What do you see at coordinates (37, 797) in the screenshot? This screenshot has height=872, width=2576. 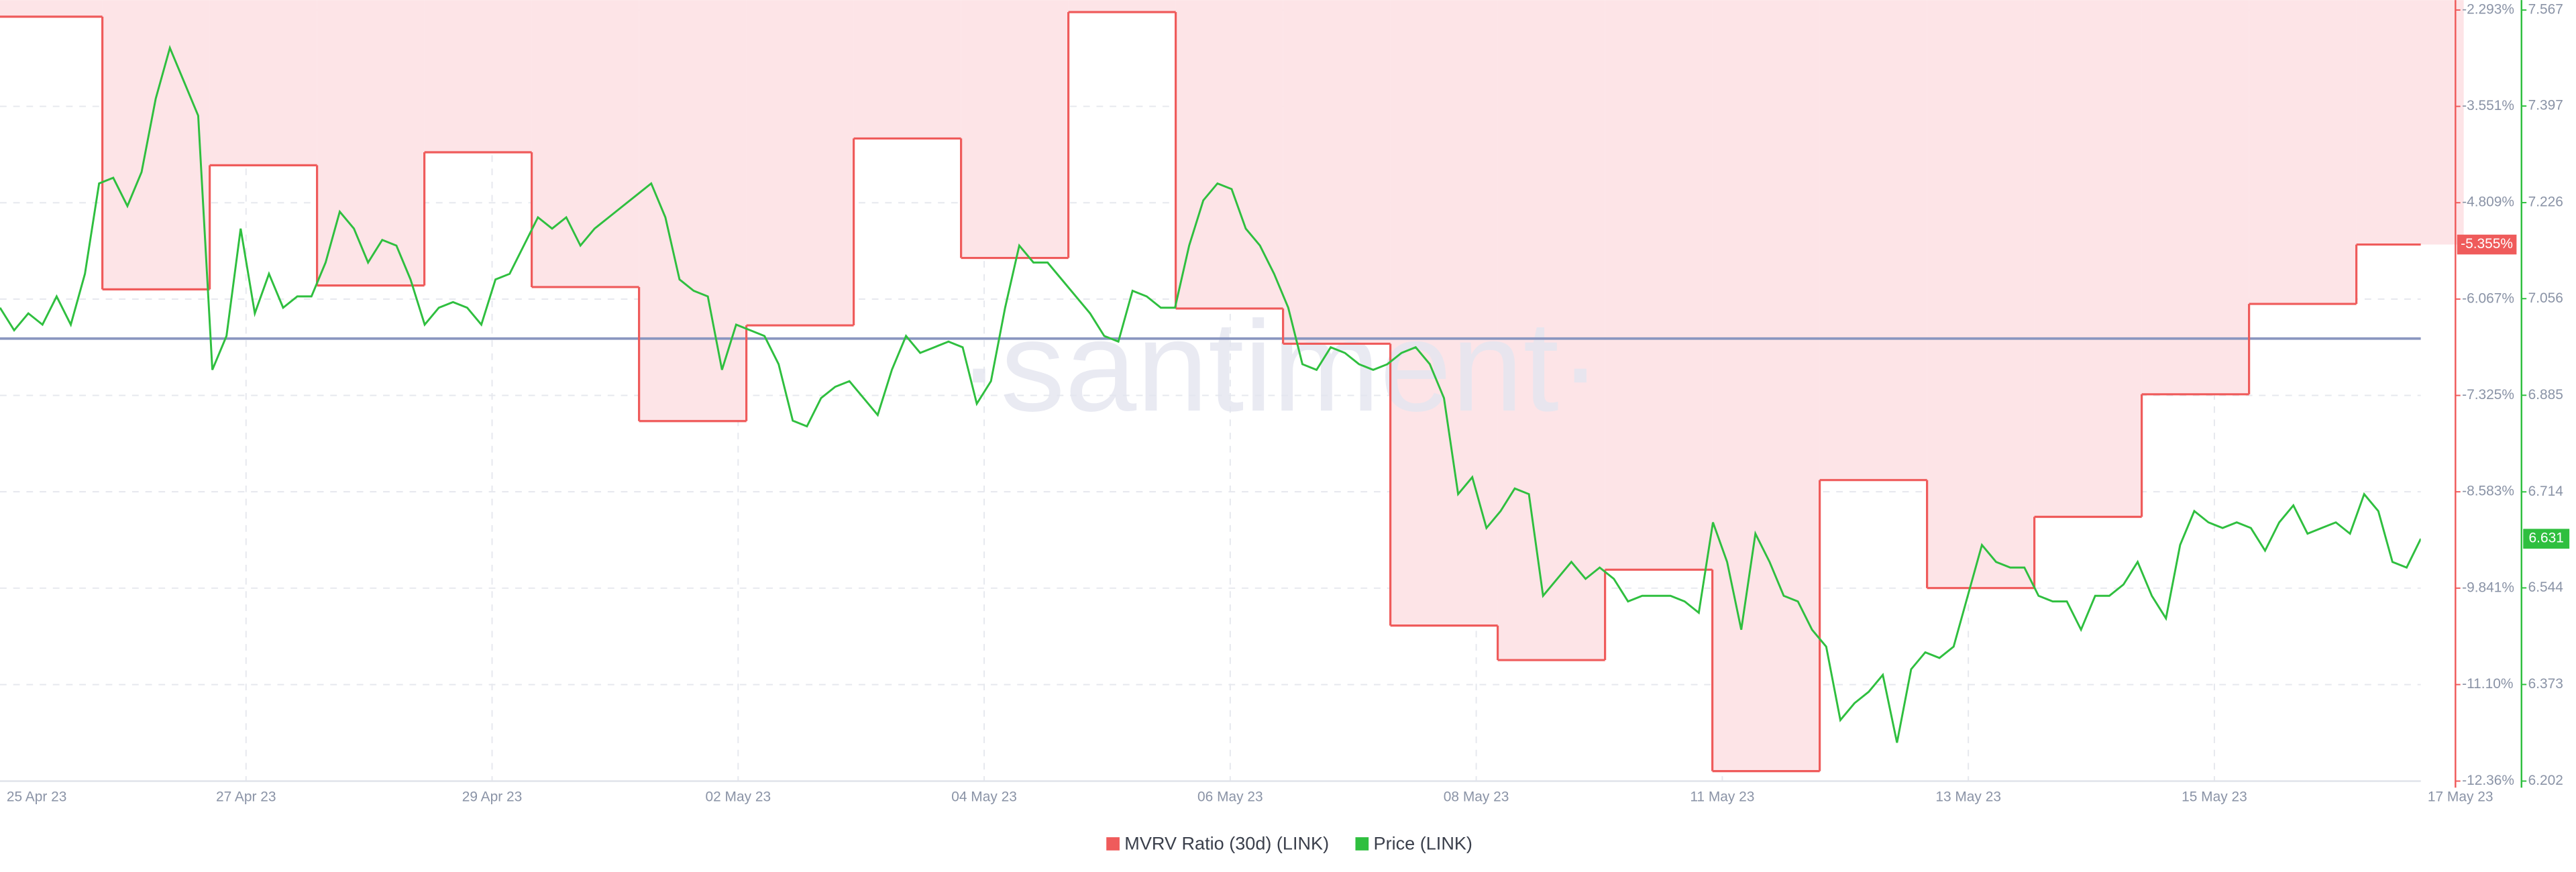 I see `x-tick-label: 25 Apr 23` at bounding box center [37, 797].